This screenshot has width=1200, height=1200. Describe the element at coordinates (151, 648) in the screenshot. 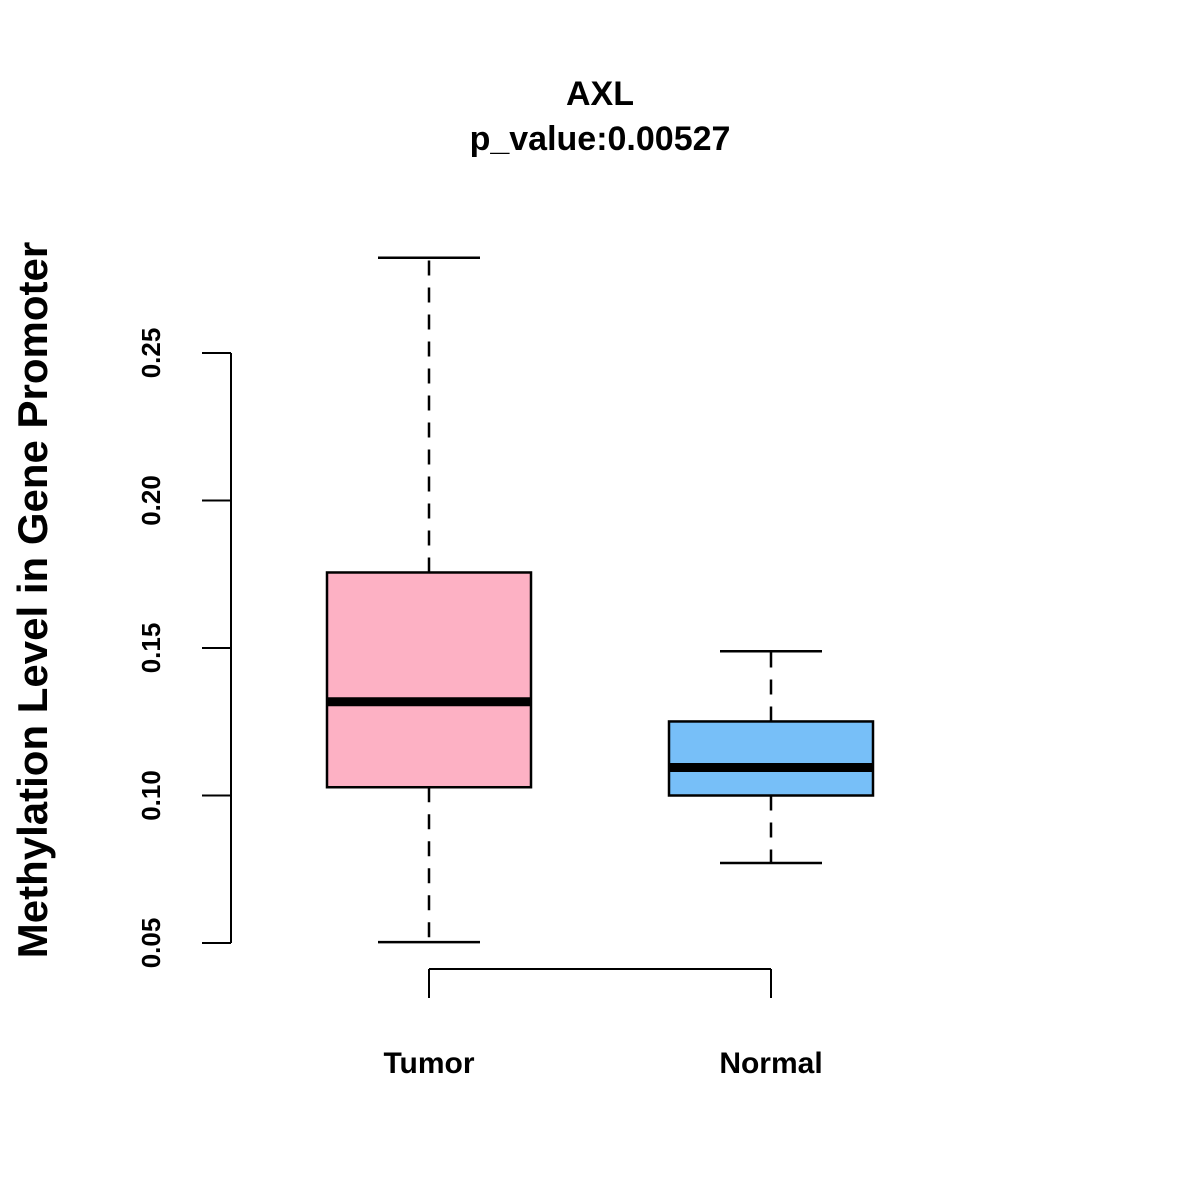

I see `y-tick-label: 0.15` at that location.